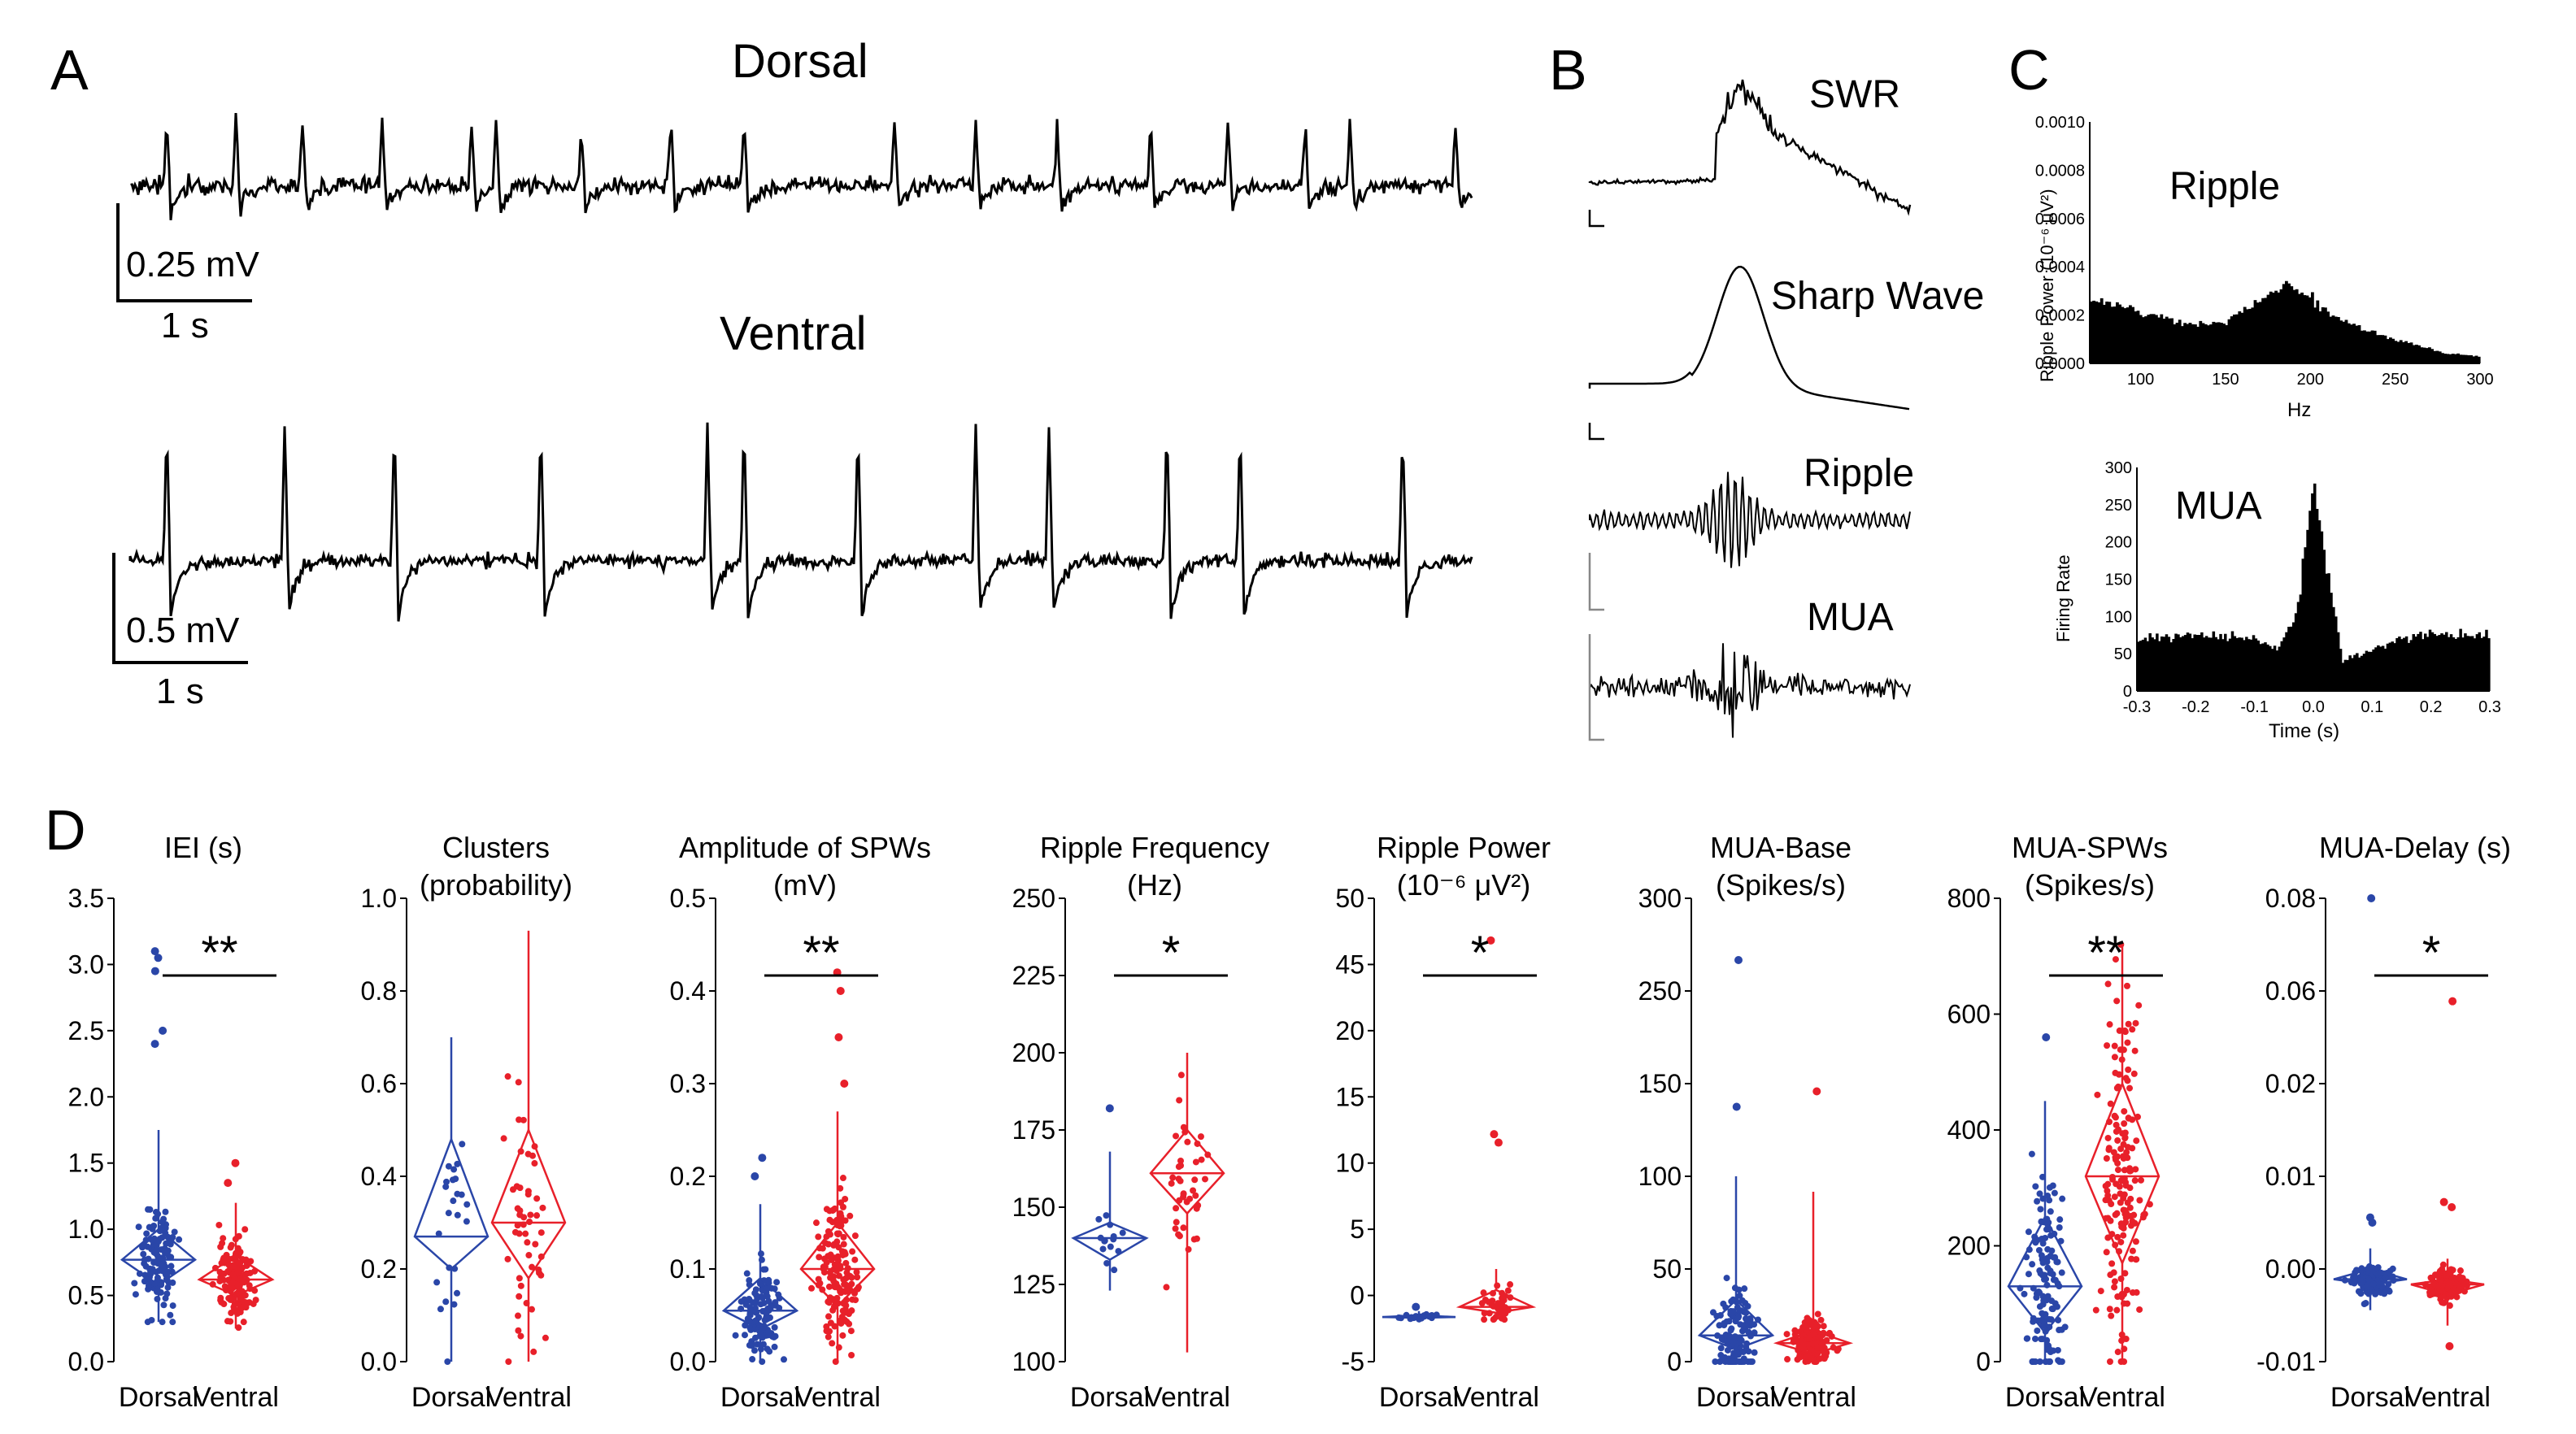  I want to click on y-tick-label: 0.0002, so click(2060, 316).